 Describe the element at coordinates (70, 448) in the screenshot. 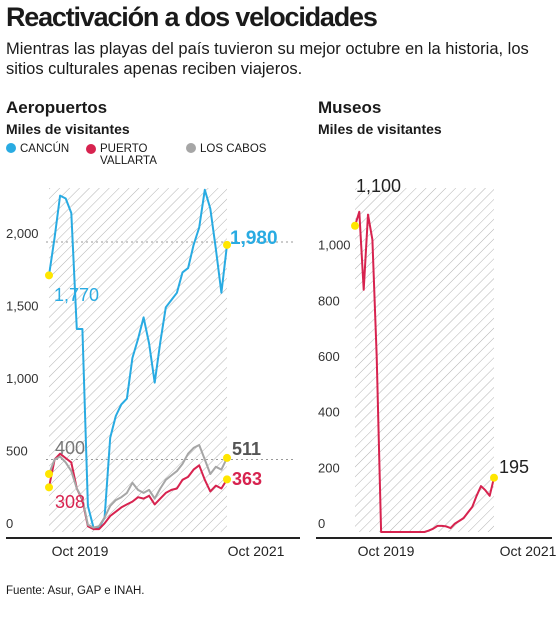

I see `data-label: 400` at that location.